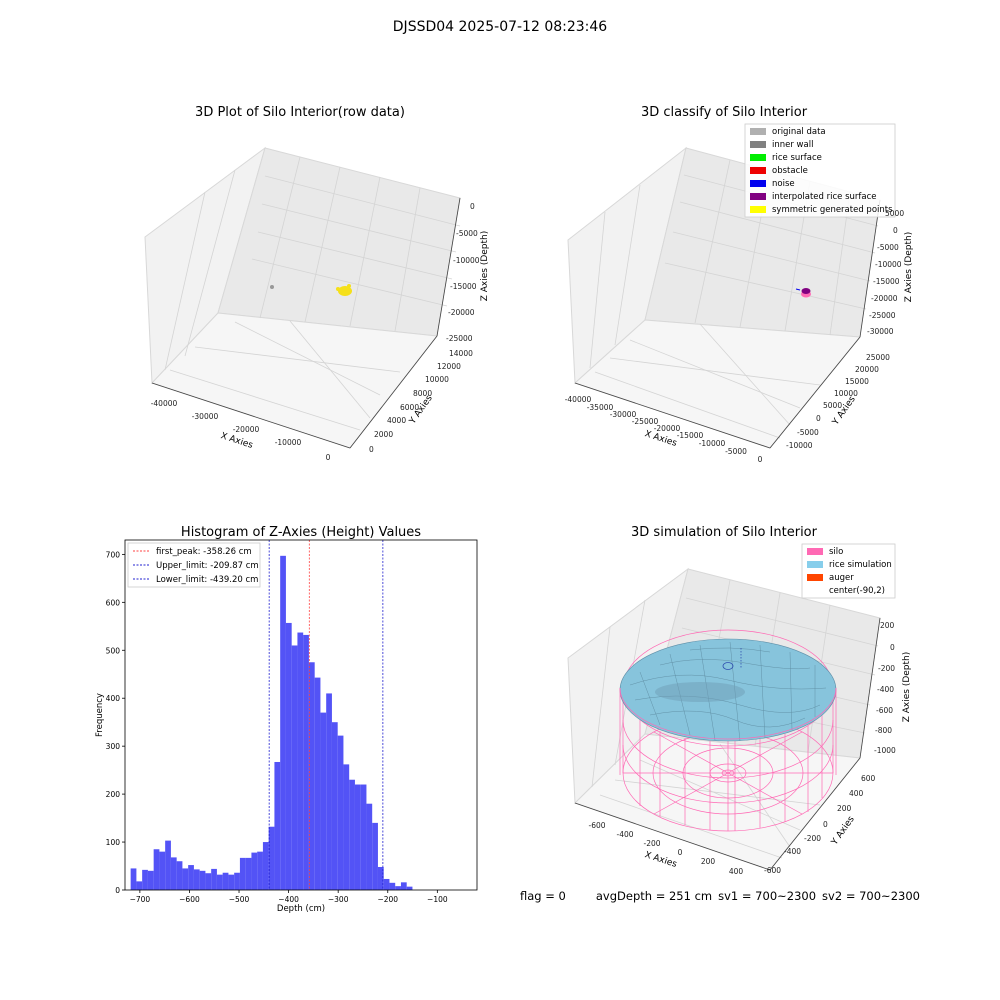  I want to click on legend-label: symmetric generated points, so click(832, 210).